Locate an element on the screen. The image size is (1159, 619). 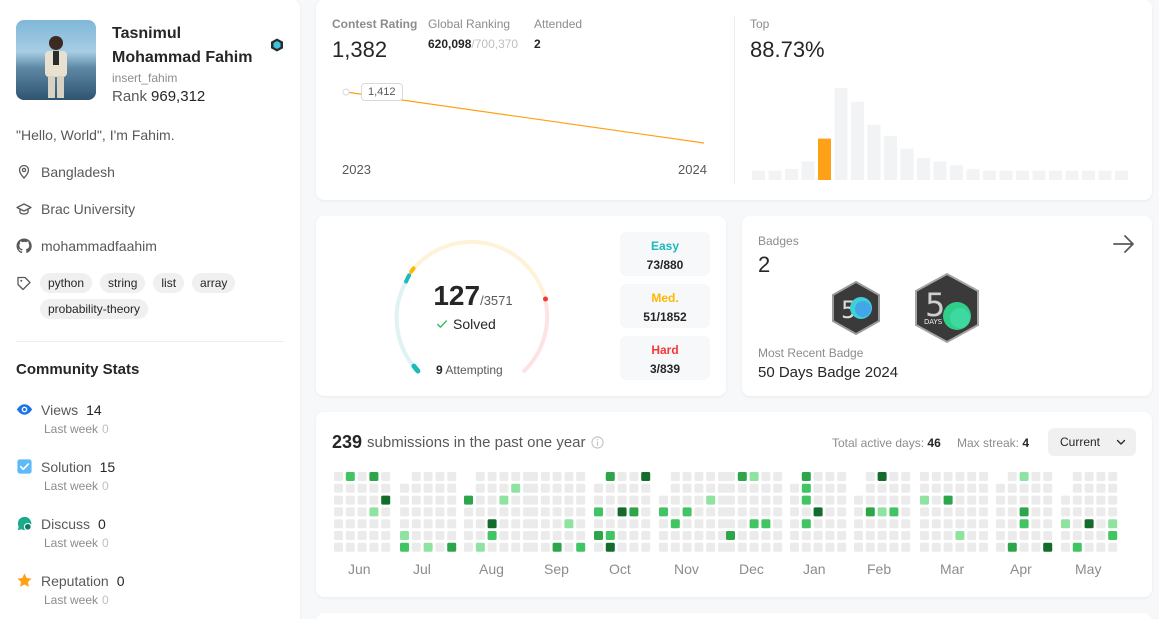
info-icon is located at coordinates (597, 442).